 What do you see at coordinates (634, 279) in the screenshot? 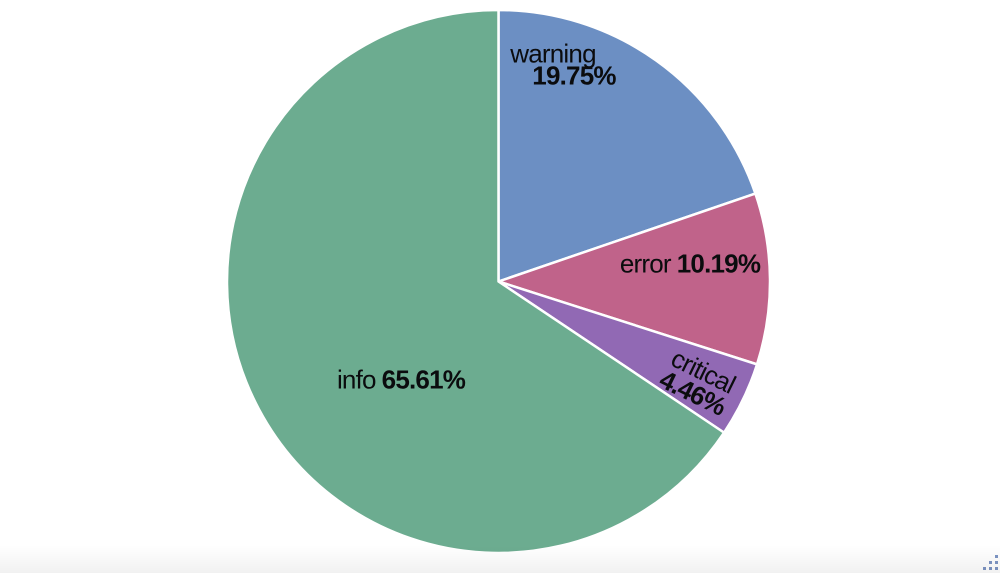
I see `pie-slice-error` at bounding box center [634, 279].